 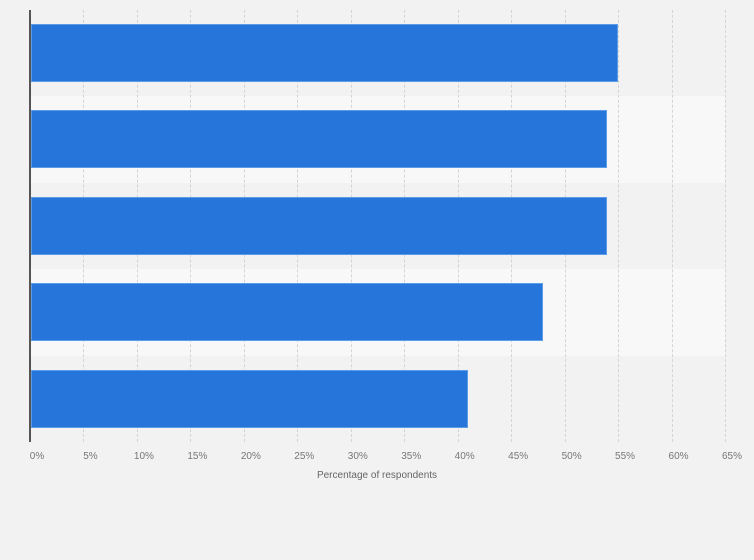 I want to click on x-axis-title: Percentage of respondents, so click(x=377, y=475).